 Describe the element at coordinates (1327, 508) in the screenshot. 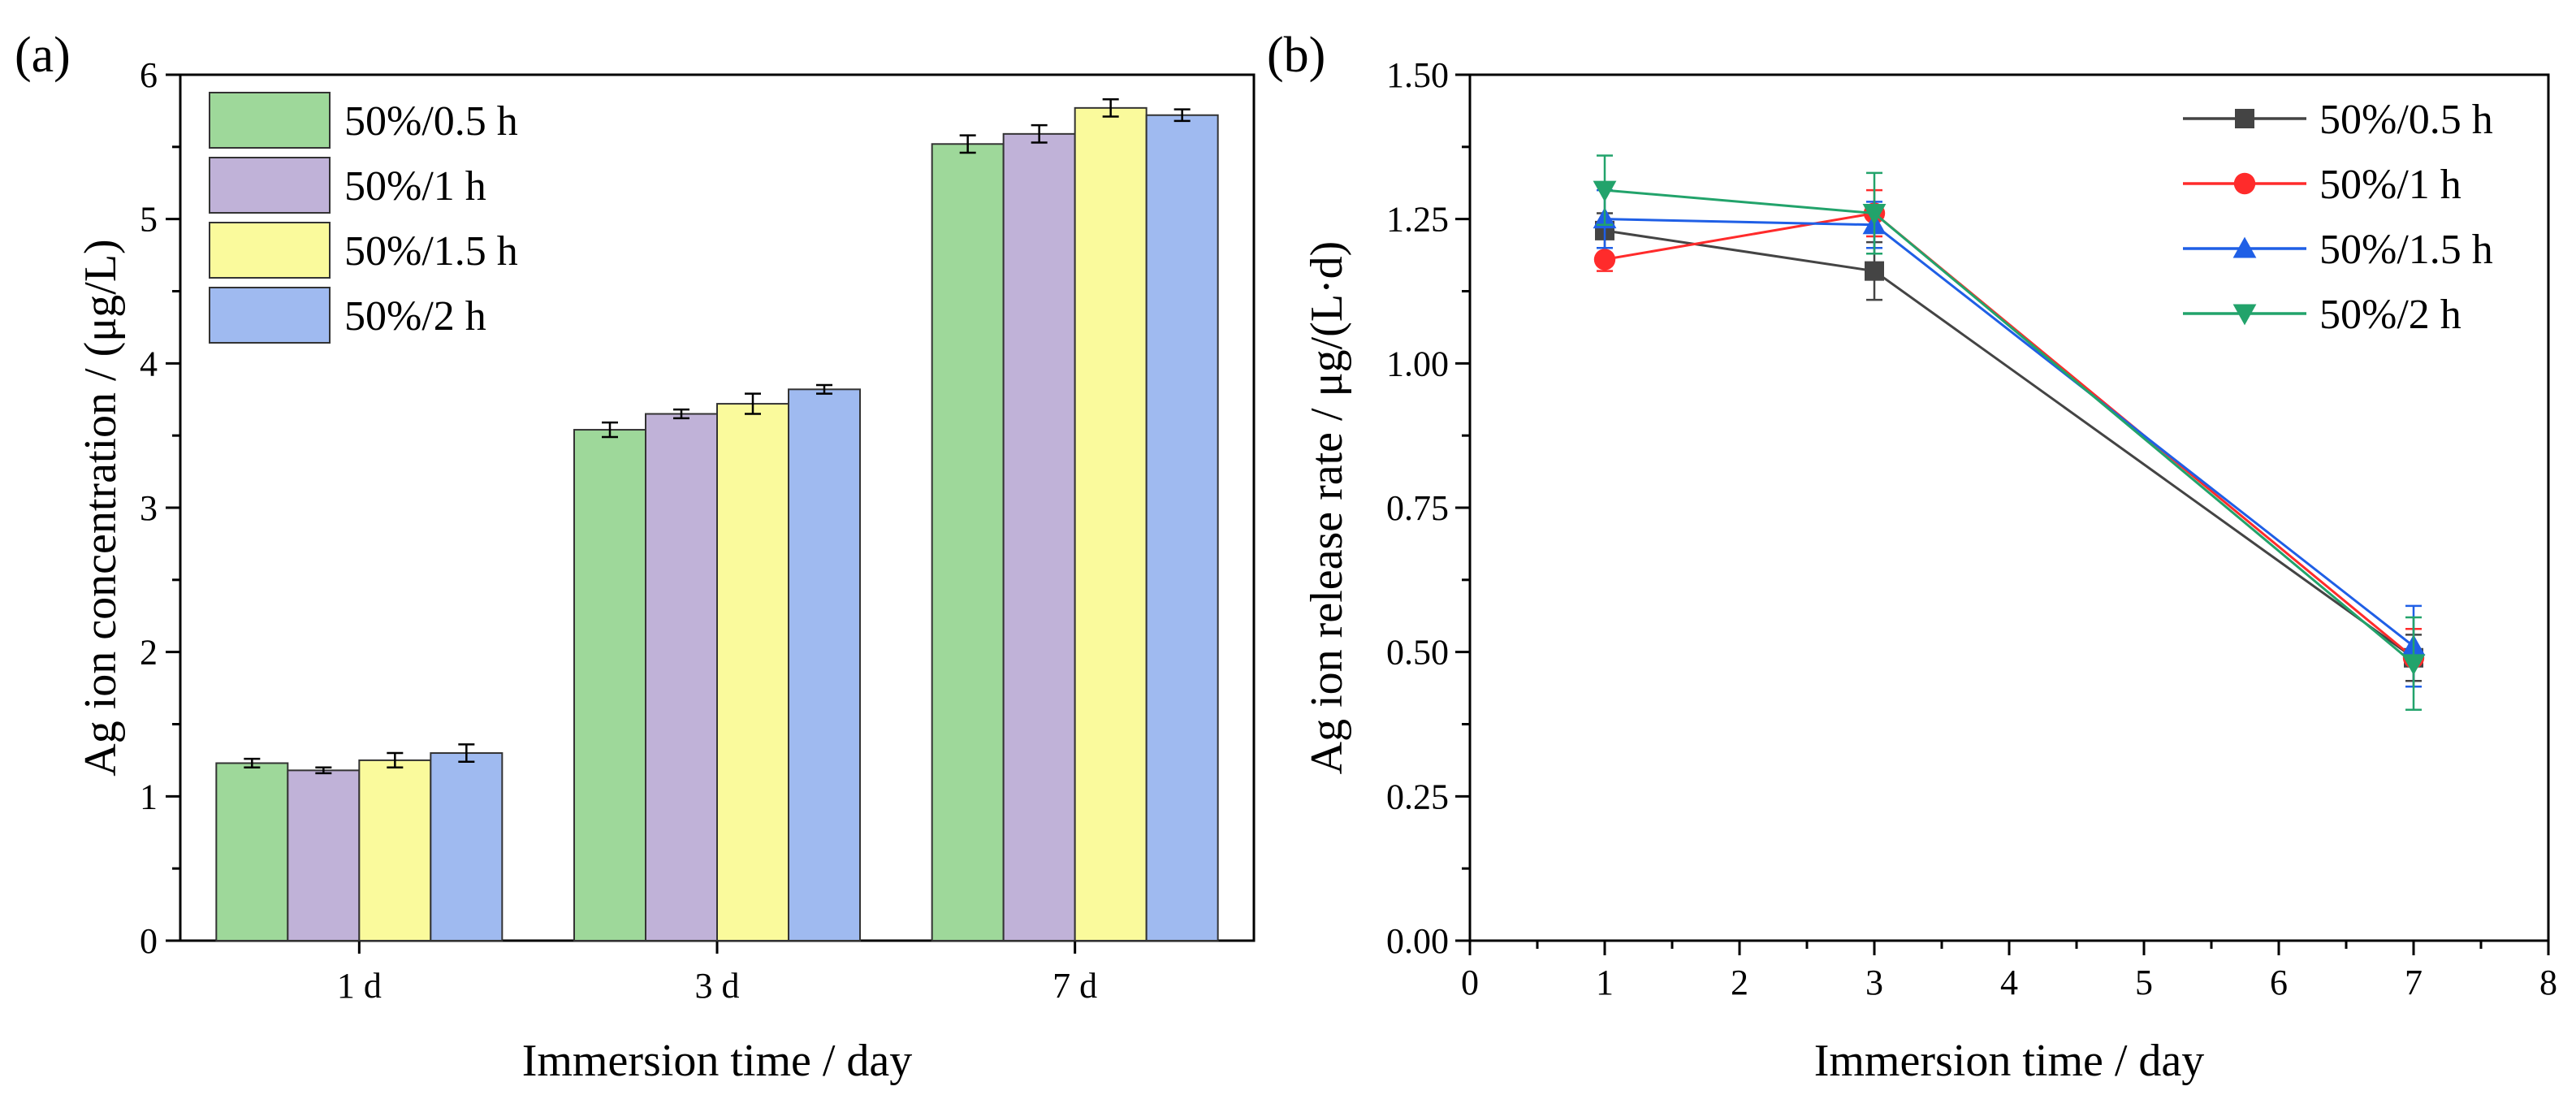

I see `panel-b-y-axis-title: Ag ion release rate / μg/(L·d)` at that location.